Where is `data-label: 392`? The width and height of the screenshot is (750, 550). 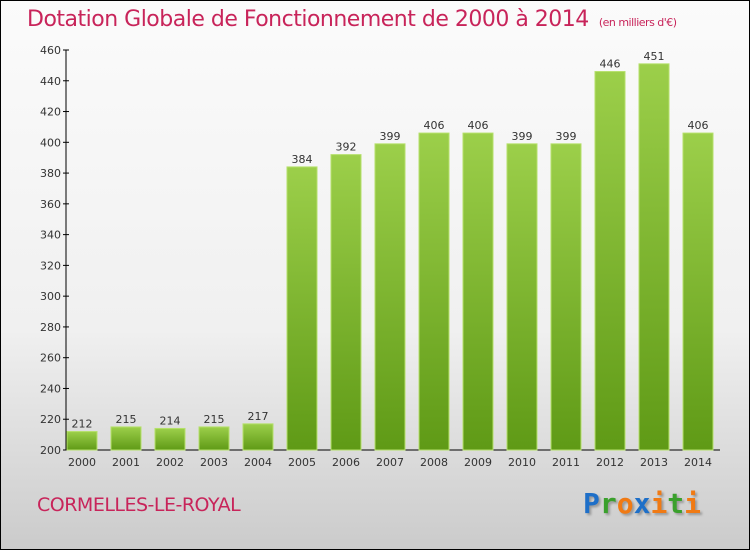
data-label: 392 is located at coordinates (346, 147).